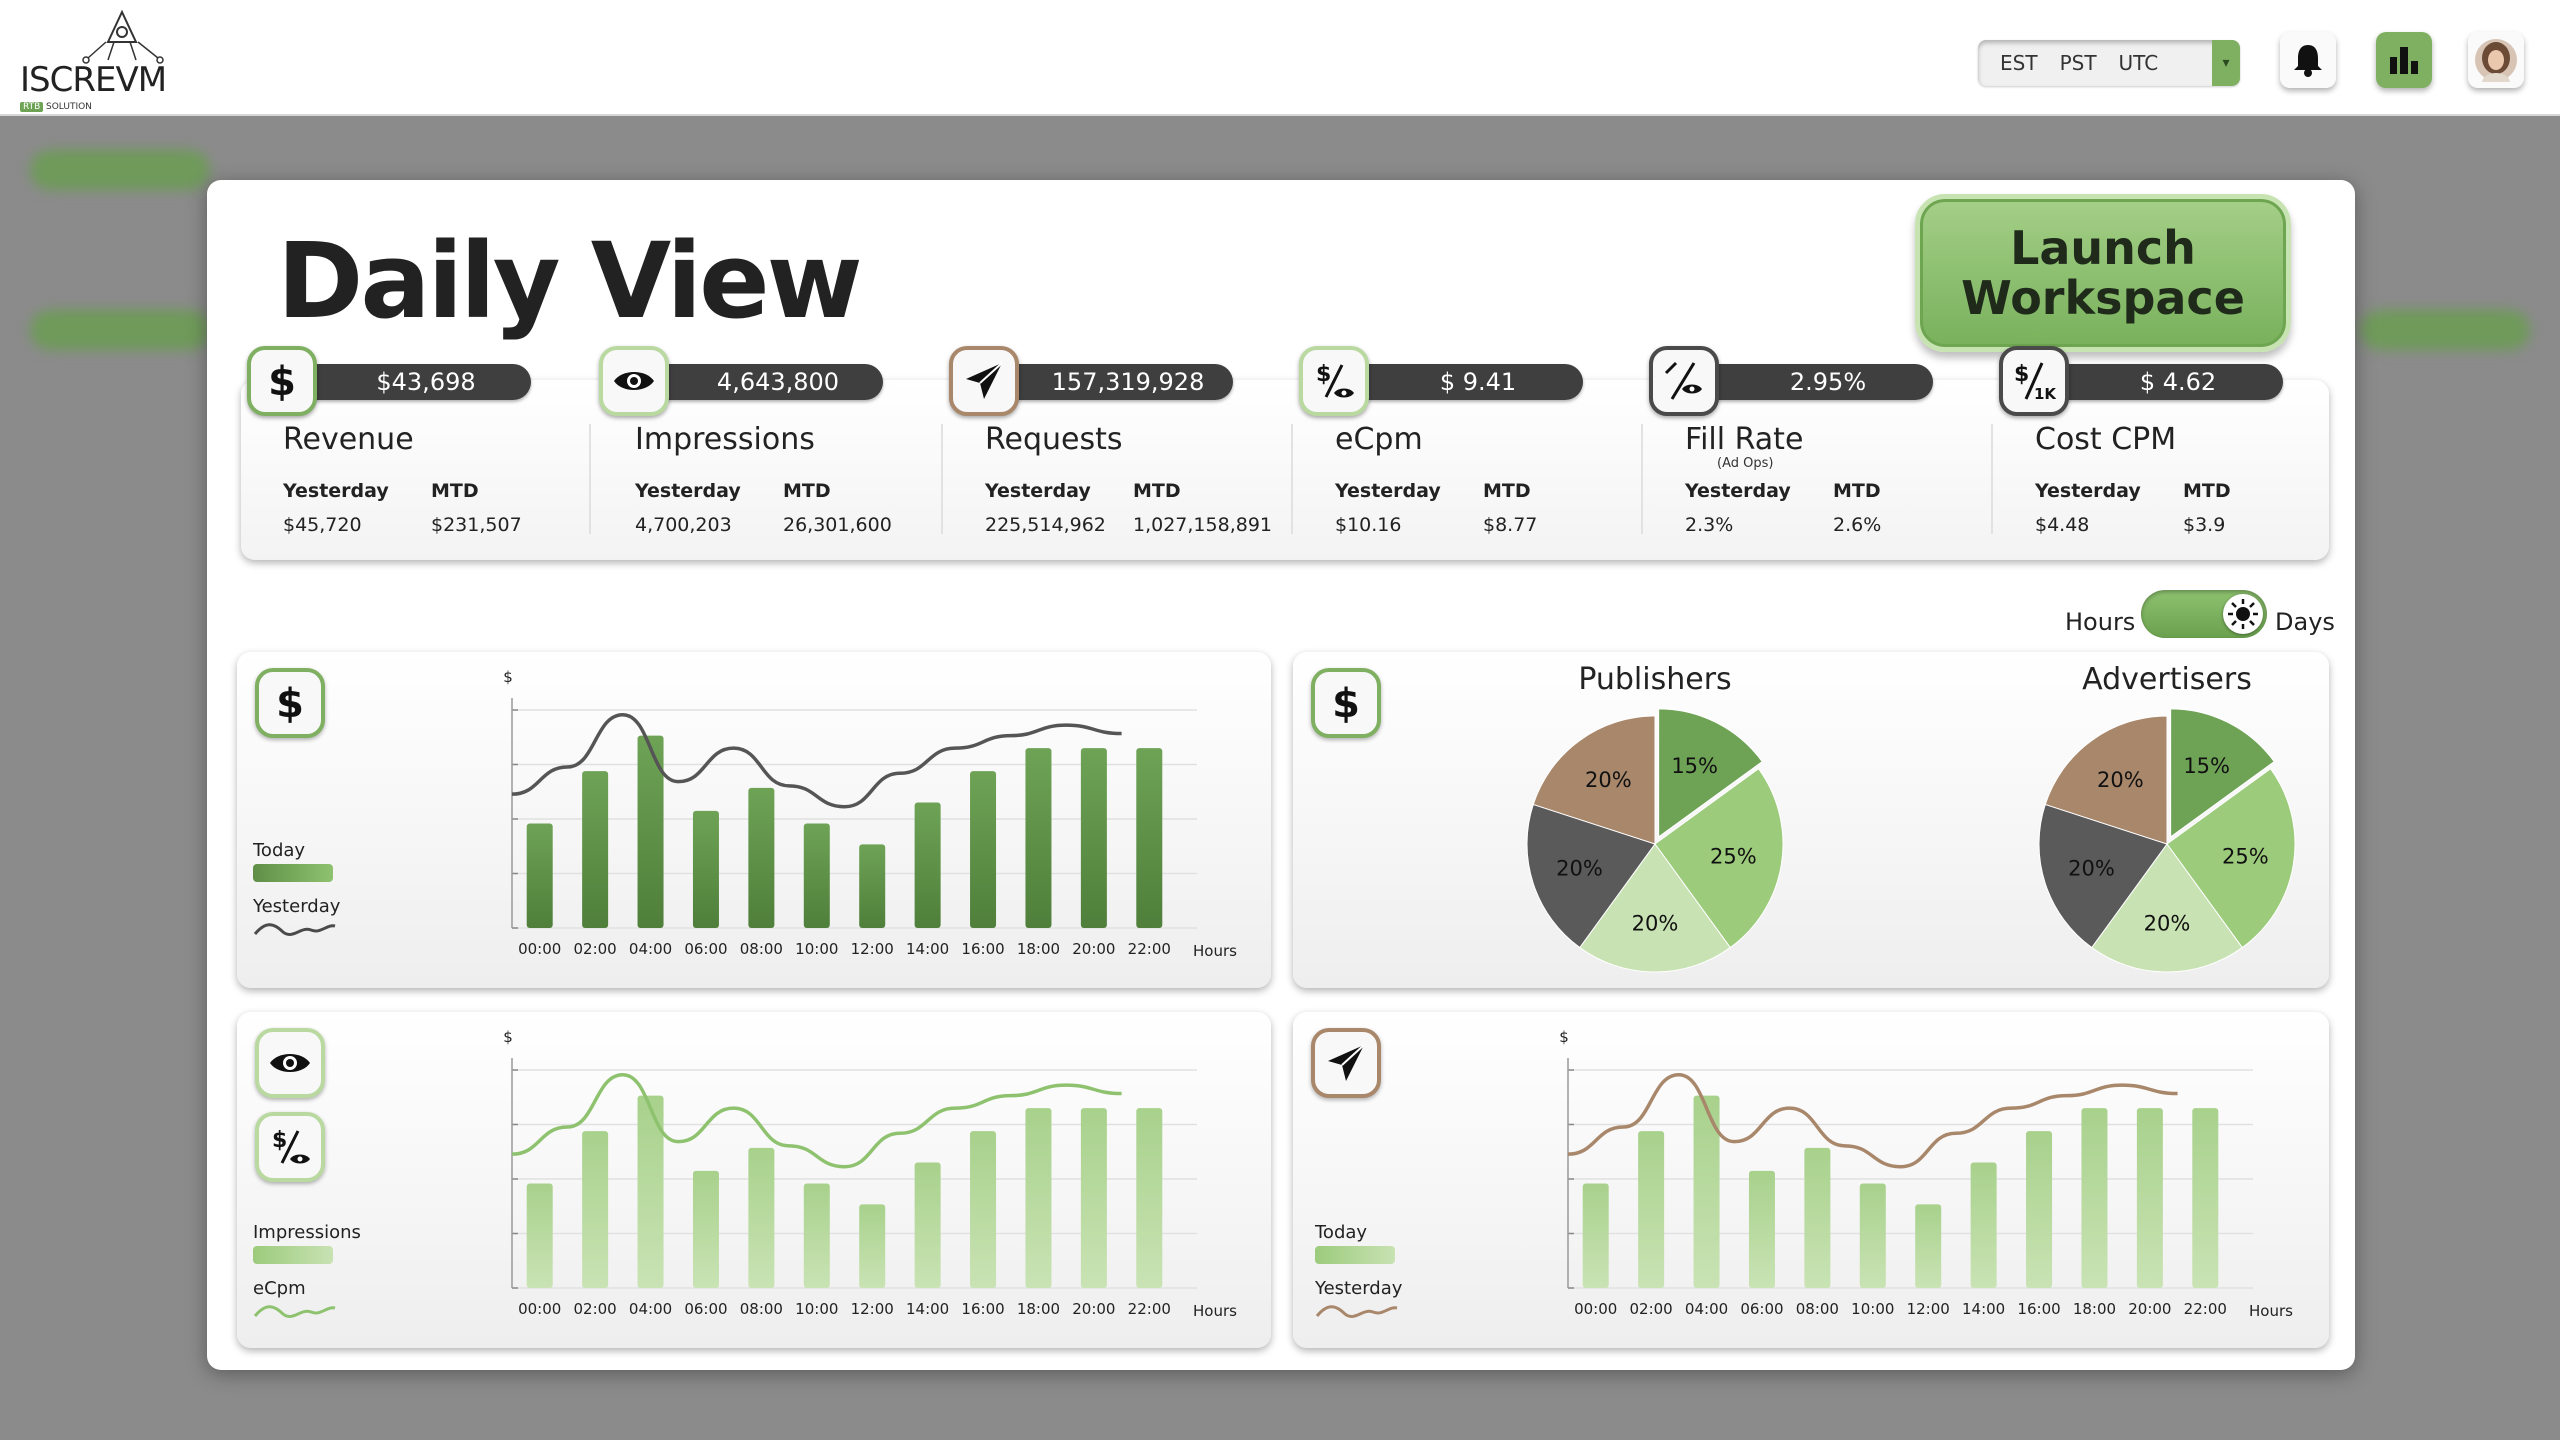  I want to click on kpi-value: 2.95%, so click(1808, 382).